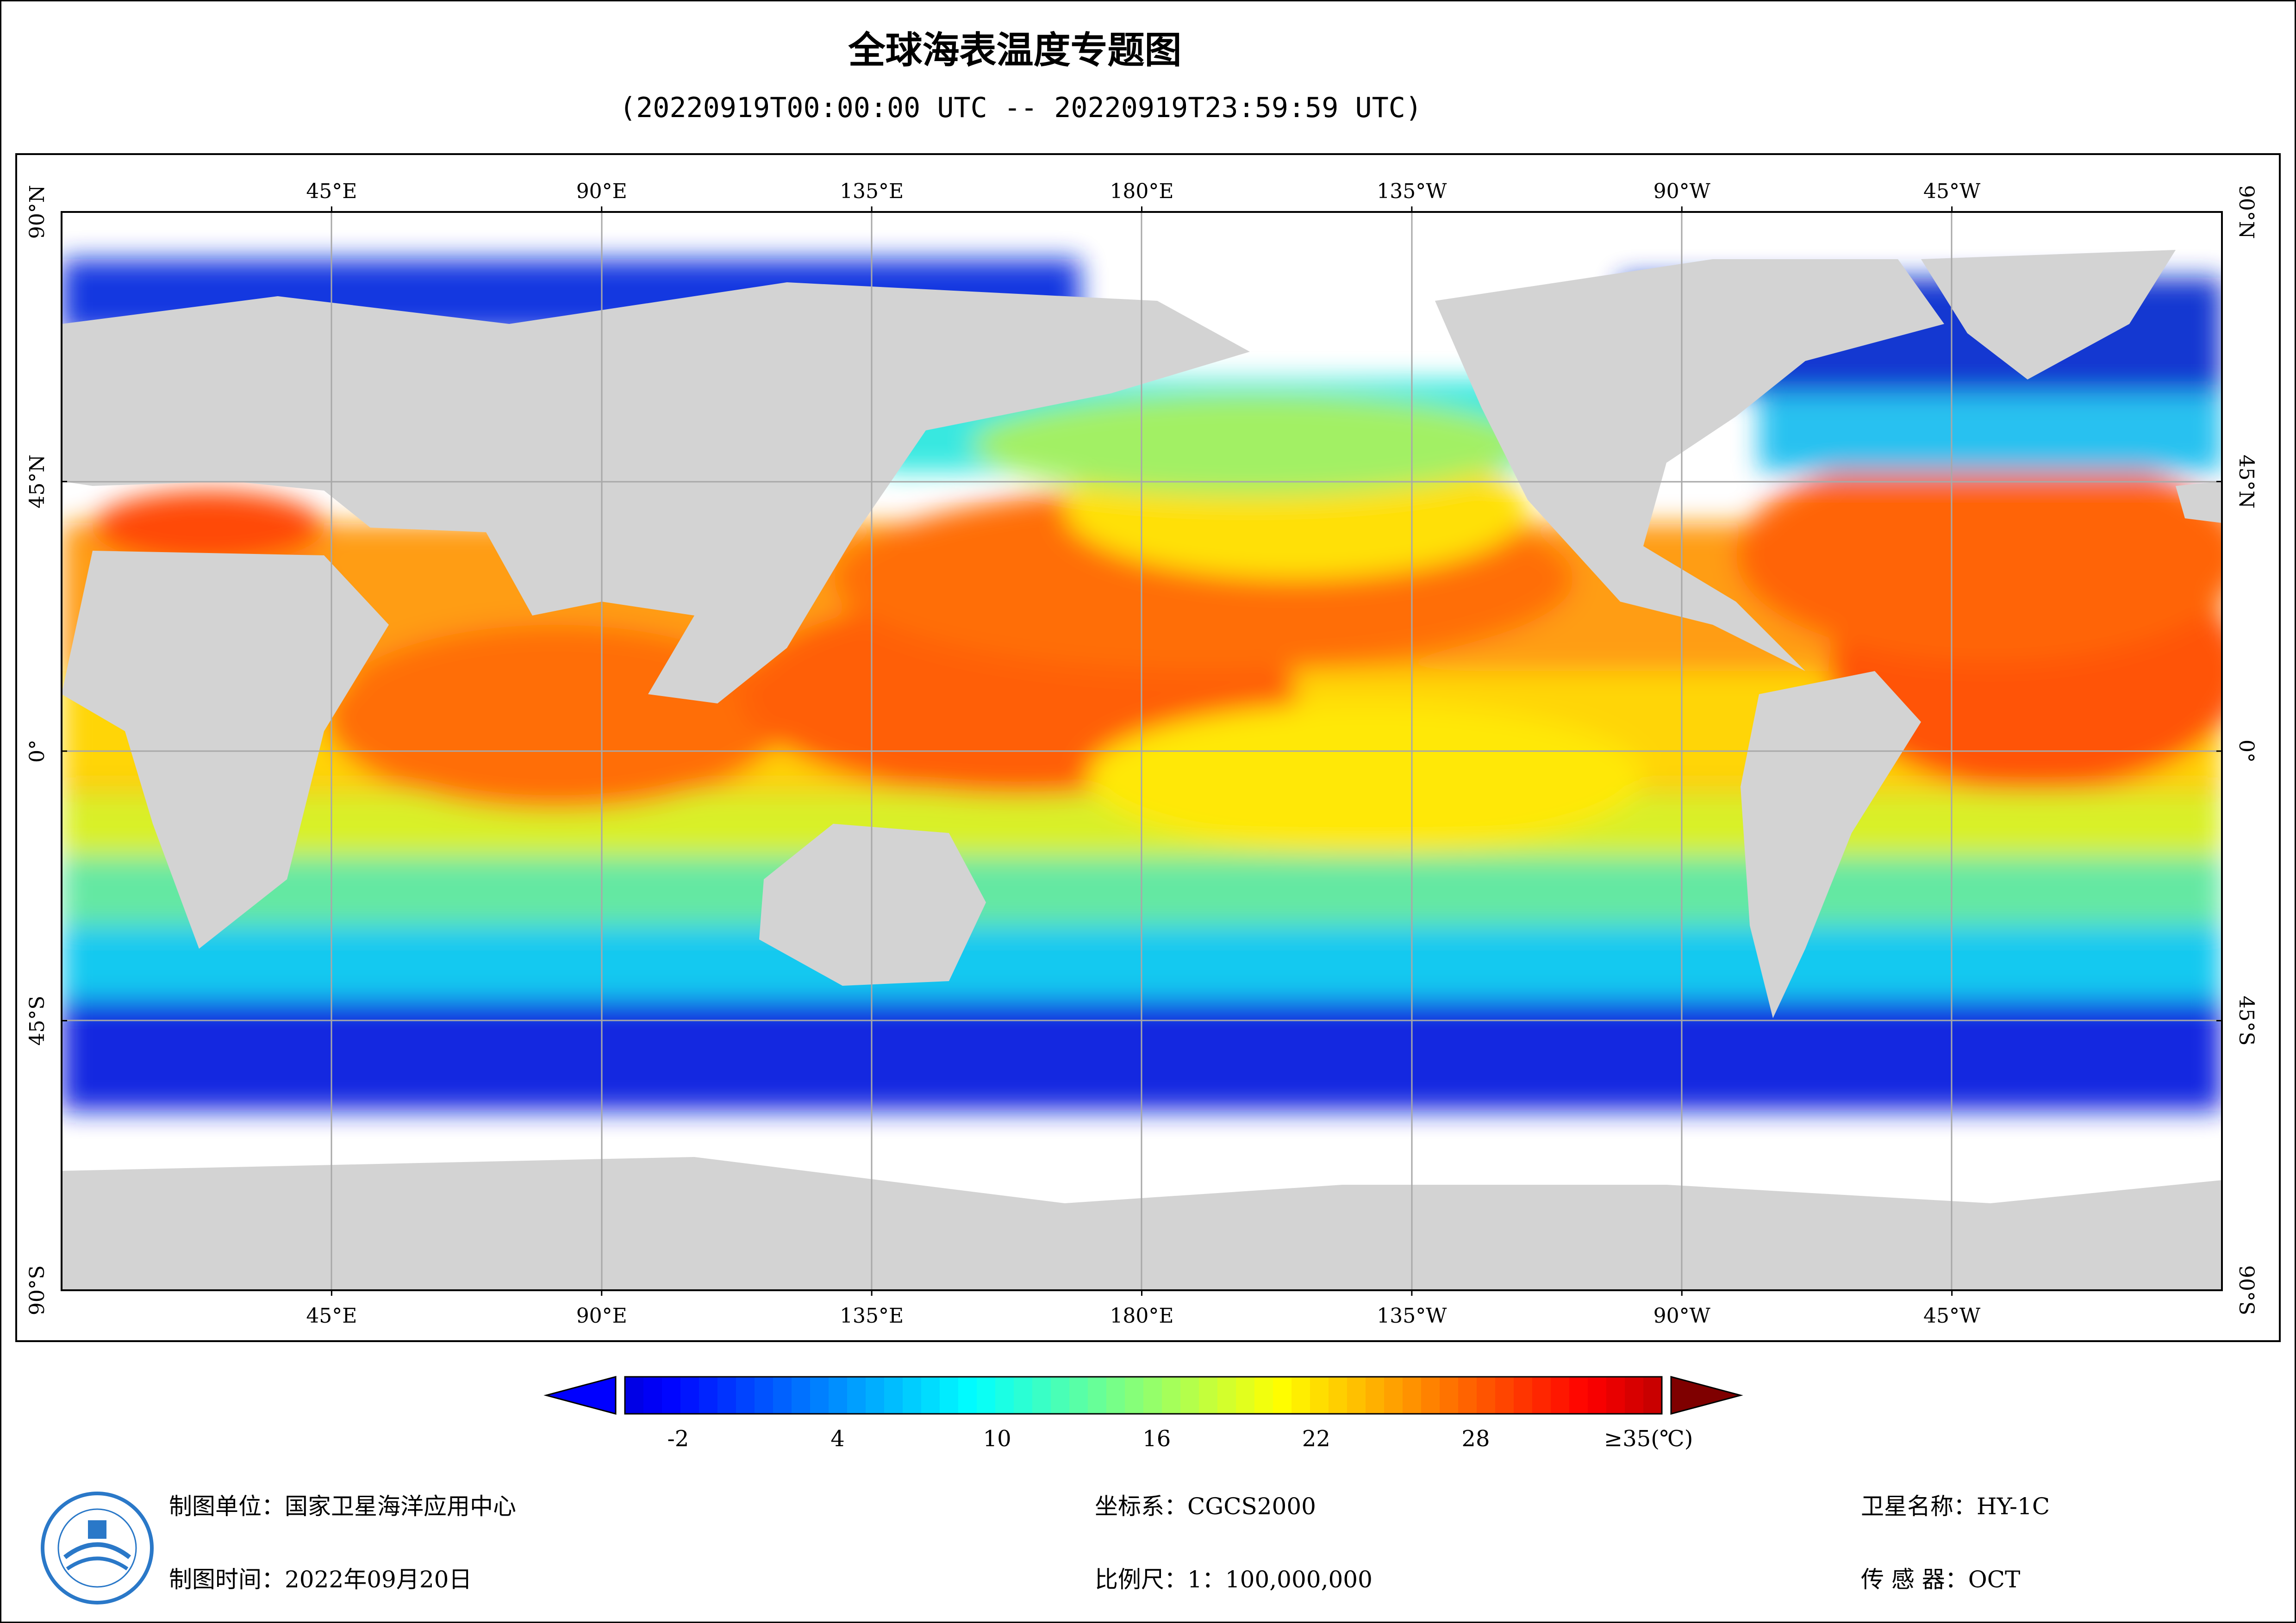 The height and width of the screenshot is (1623, 2296). Describe the element at coordinates (1941, 1579) in the screenshot. I see `sensor-name: 传 感 器：OCT` at that location.